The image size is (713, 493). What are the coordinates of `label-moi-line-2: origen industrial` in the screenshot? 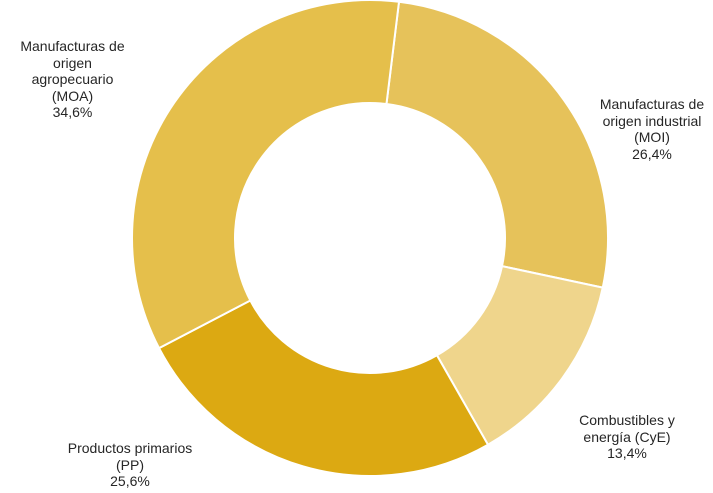 It's located at (652, 120).